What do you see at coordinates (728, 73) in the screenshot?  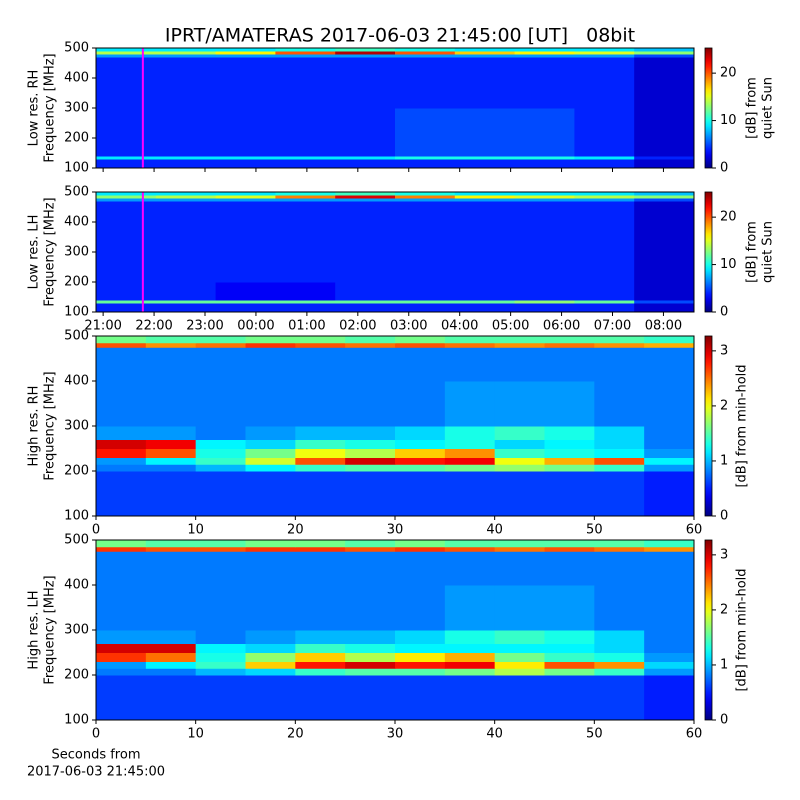 I see `colorbar-tick-label: 20` at bounding box center [728, 73].